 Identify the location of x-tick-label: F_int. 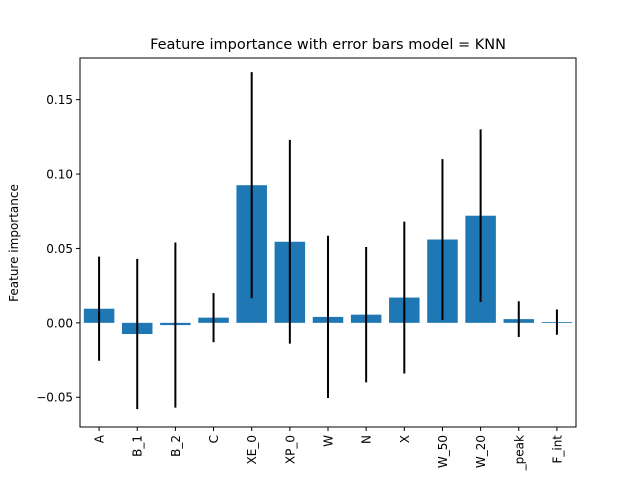
(557, 449).